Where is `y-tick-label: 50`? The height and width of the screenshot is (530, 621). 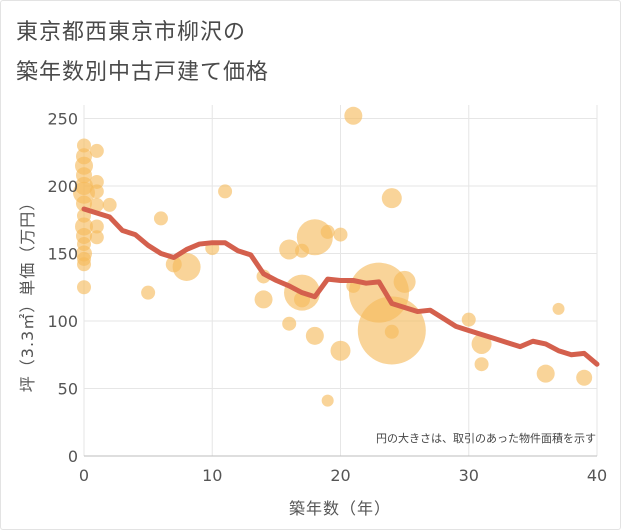
y-tick-label: 50 is located at coordinates (68, 389).